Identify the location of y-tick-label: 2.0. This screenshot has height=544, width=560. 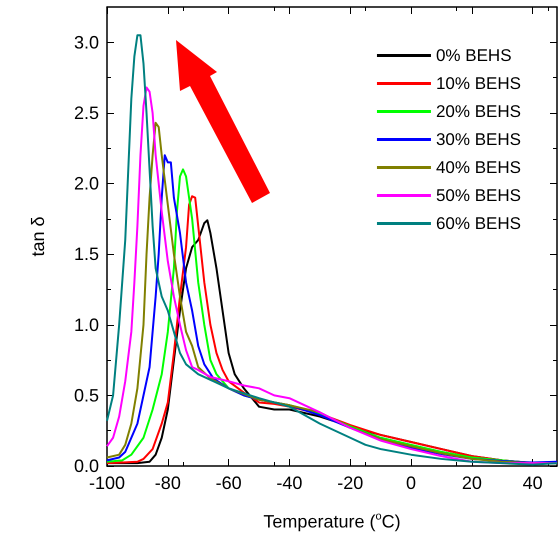
(86, 184).